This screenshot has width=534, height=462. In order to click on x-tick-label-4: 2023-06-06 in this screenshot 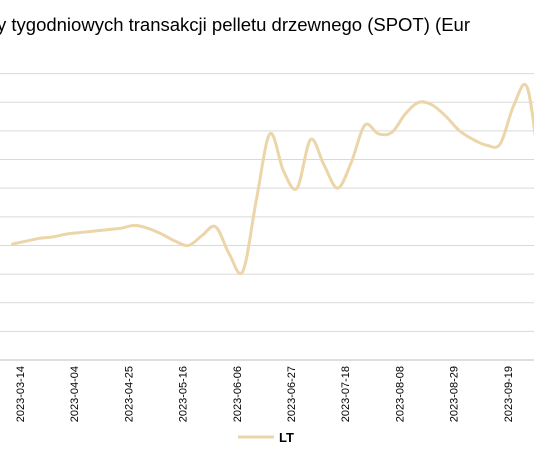, I will do `click(238, 394)`.